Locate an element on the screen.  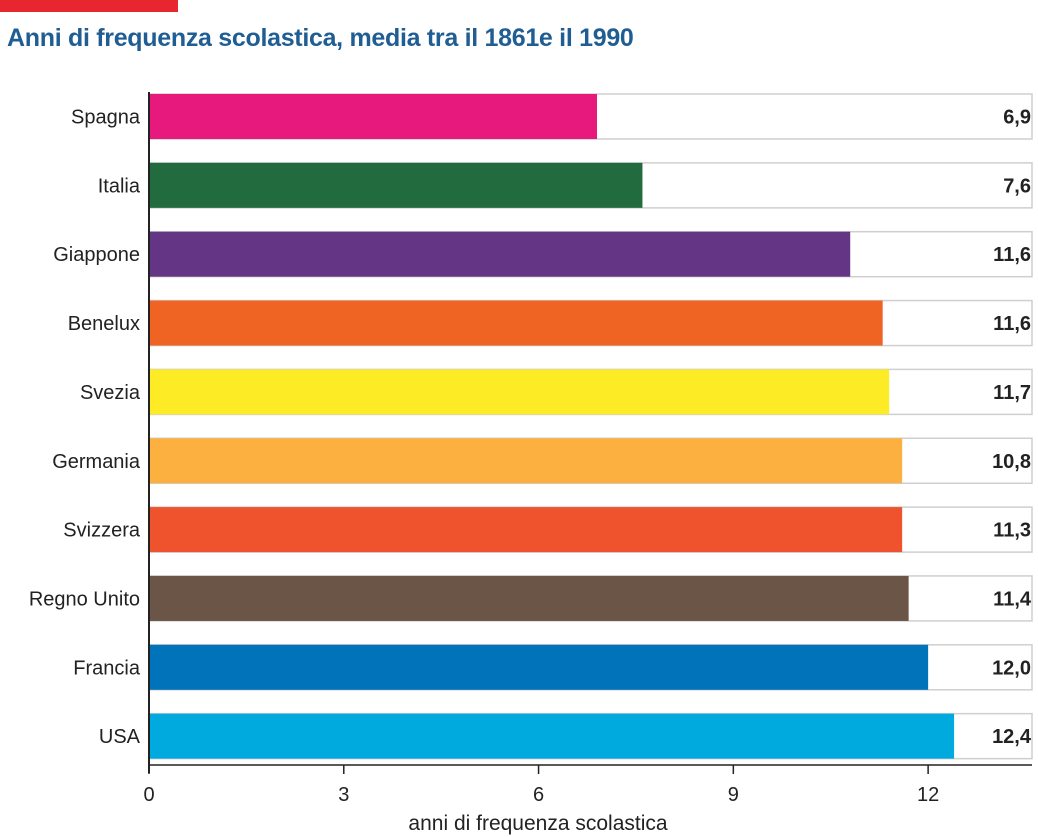
category-label: Spagna is located at coordinates (106, 118).